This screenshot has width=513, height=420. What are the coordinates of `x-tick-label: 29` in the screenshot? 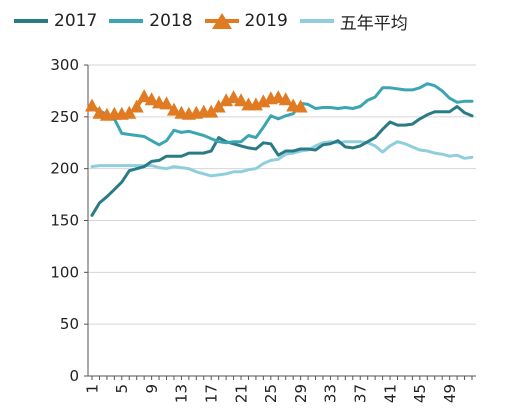 It's located at (301, 393).